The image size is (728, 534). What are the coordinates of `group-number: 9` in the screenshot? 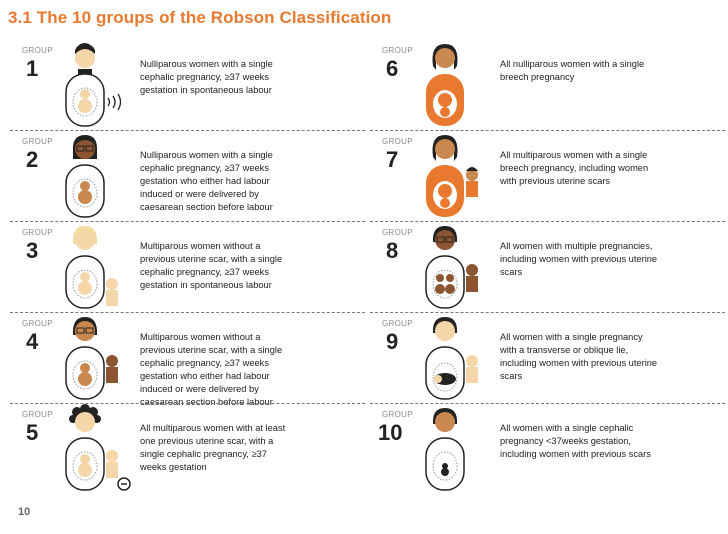 It's located at (392, 341).